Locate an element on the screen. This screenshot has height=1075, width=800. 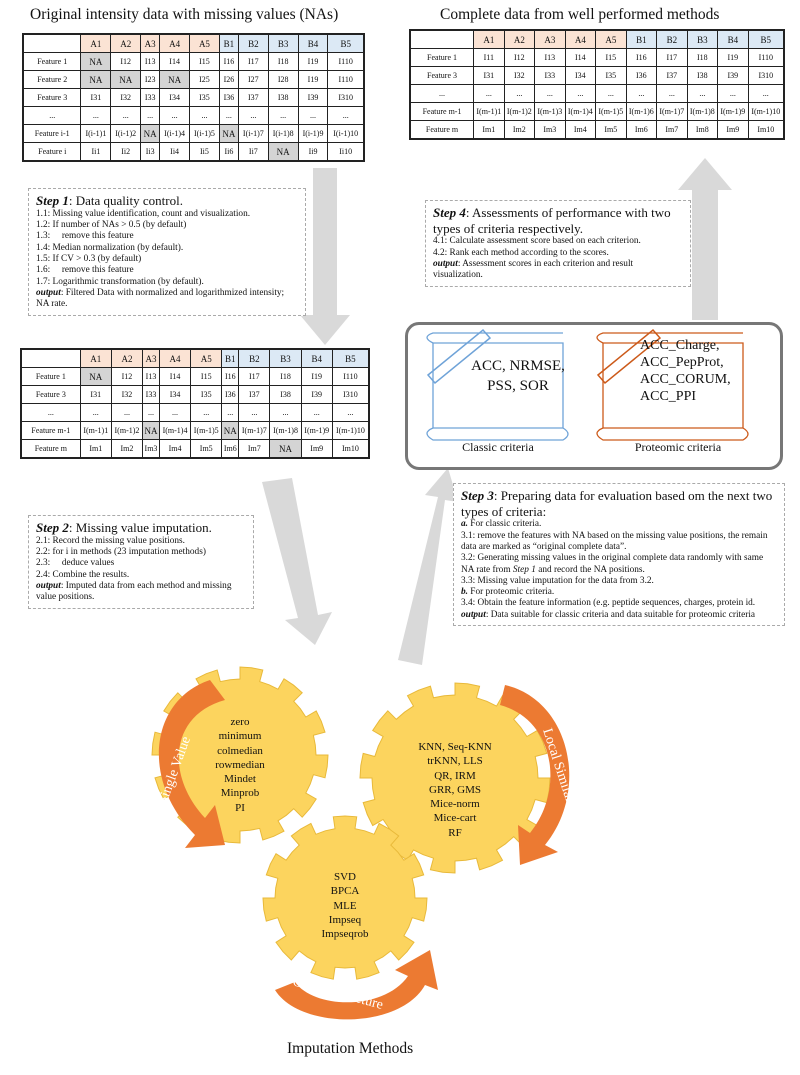
classic-scroll-icon is located at coordinates (497, 384).